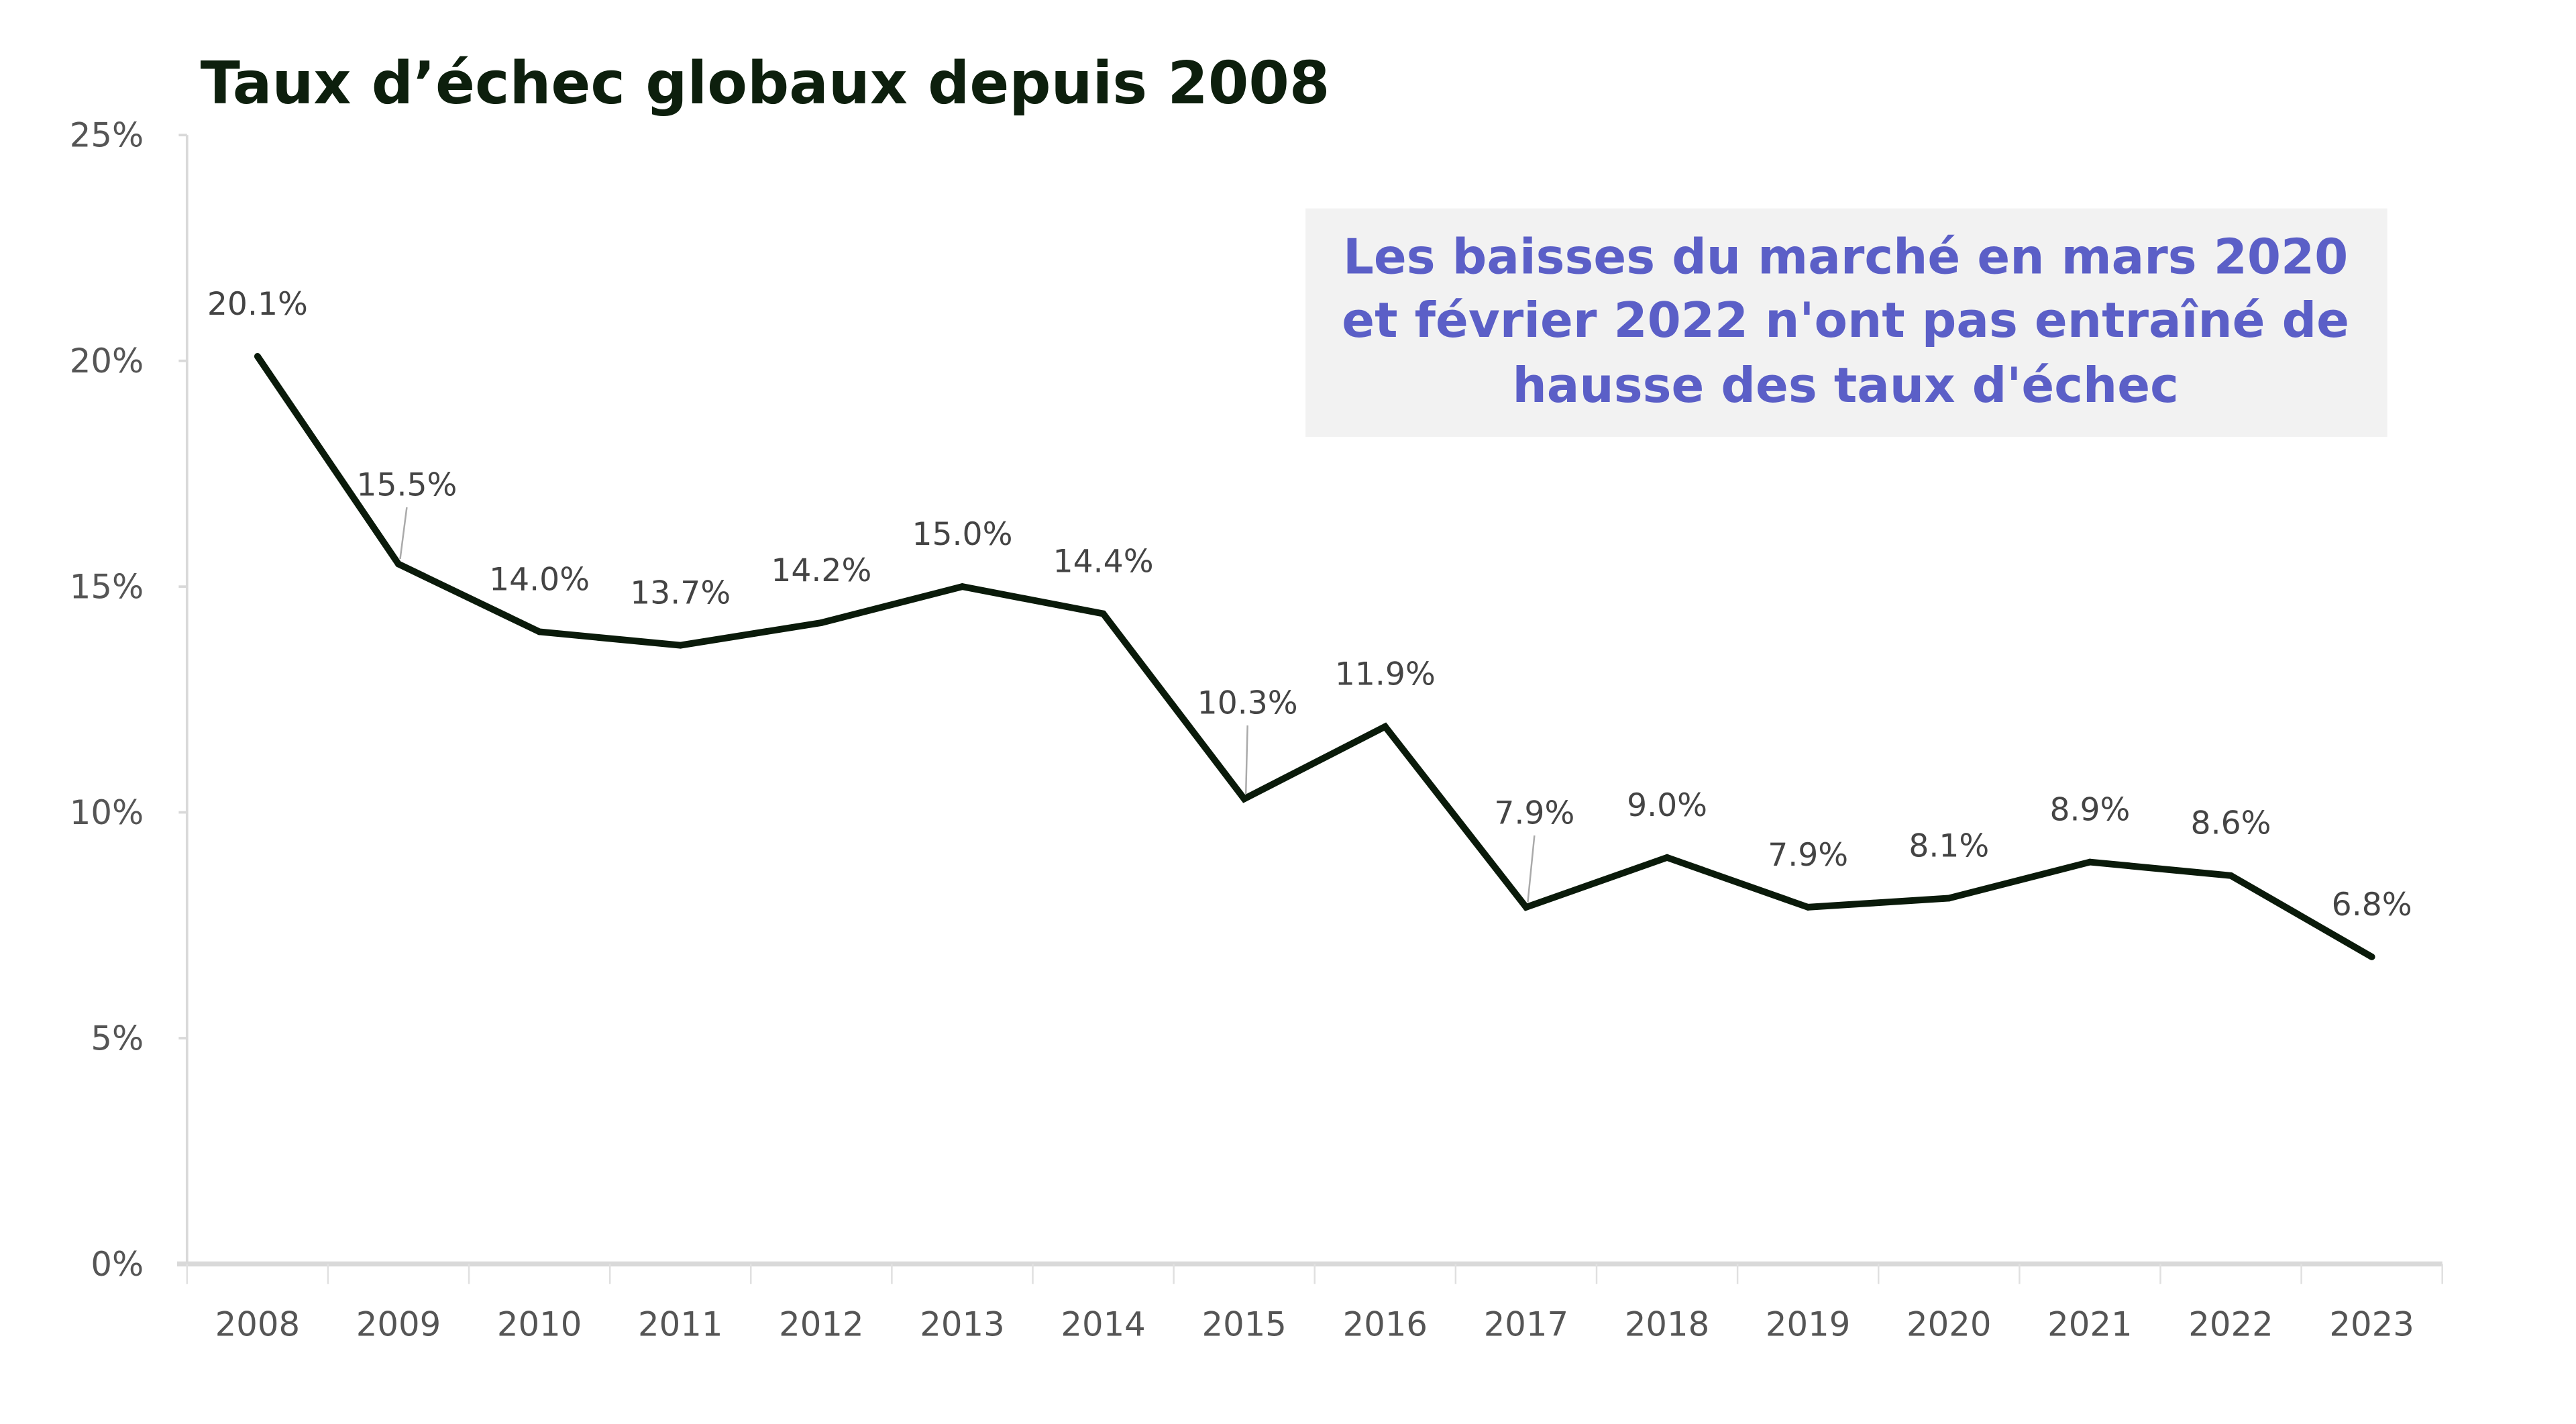  Describe the element at coordinates (107, 135) in the screenshot. I see `y-tick-label: 25%` at that location.